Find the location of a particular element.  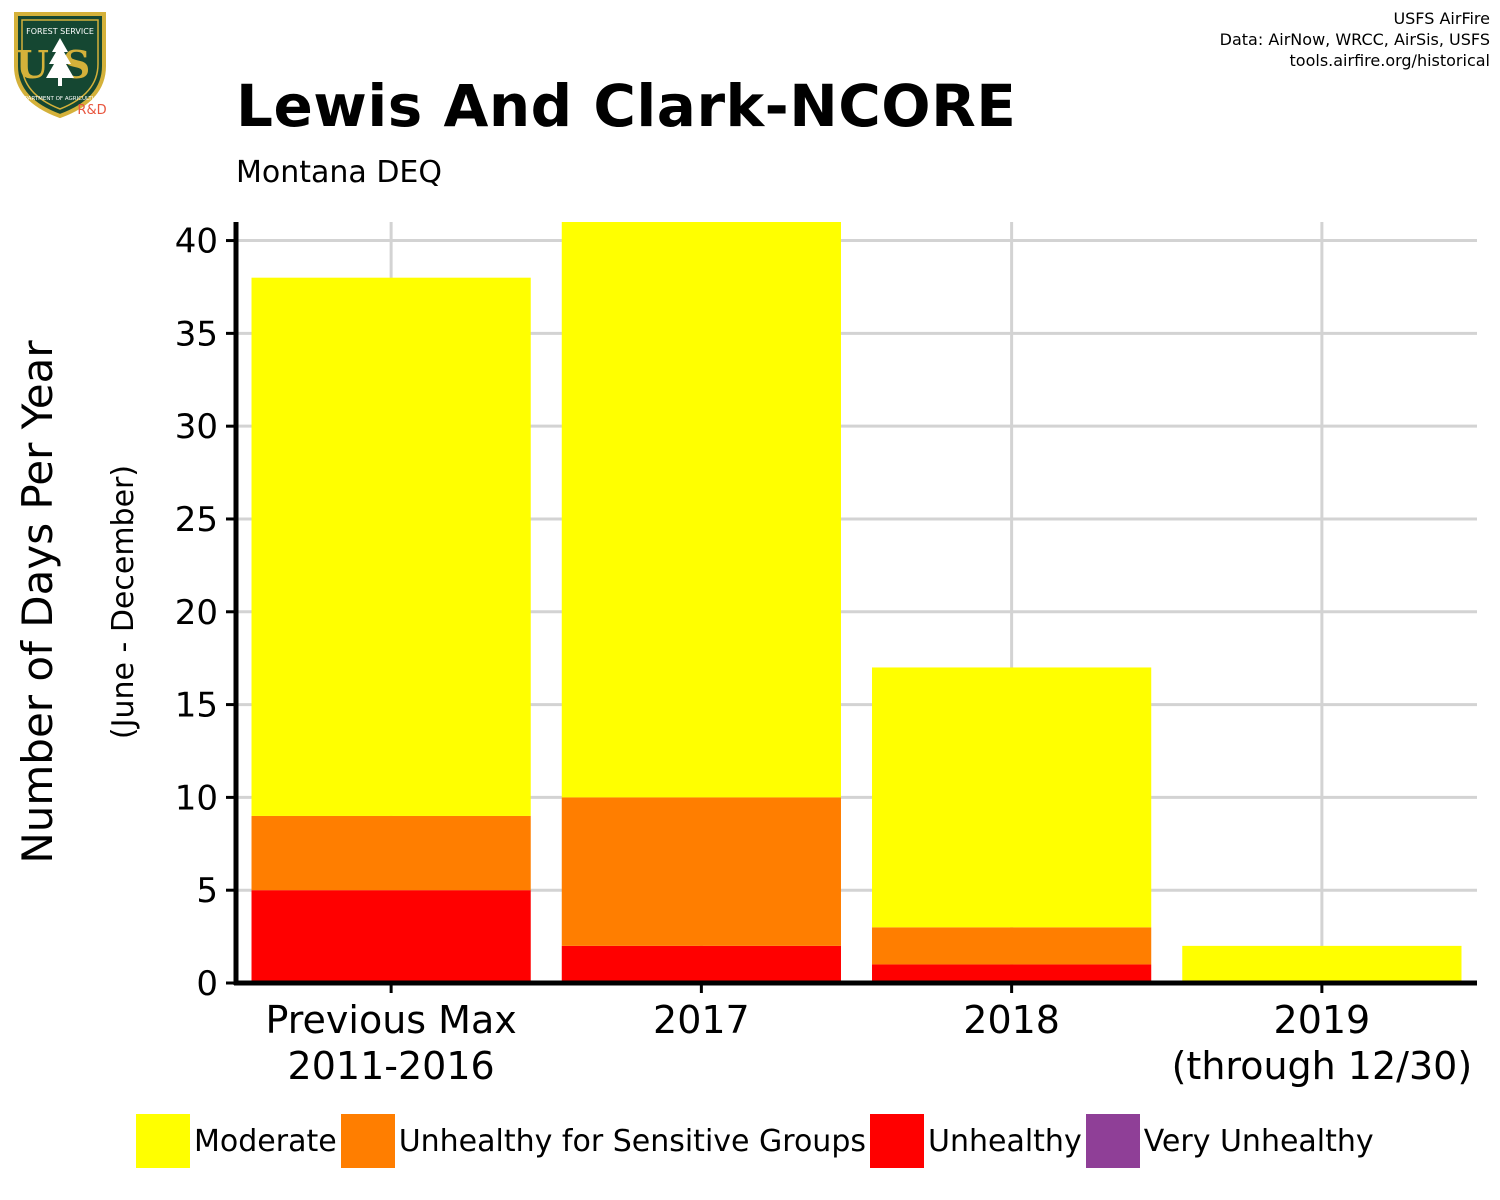

legend-item: Unhealthy for Sensitive Groups is located at coordinates (603, 1141).